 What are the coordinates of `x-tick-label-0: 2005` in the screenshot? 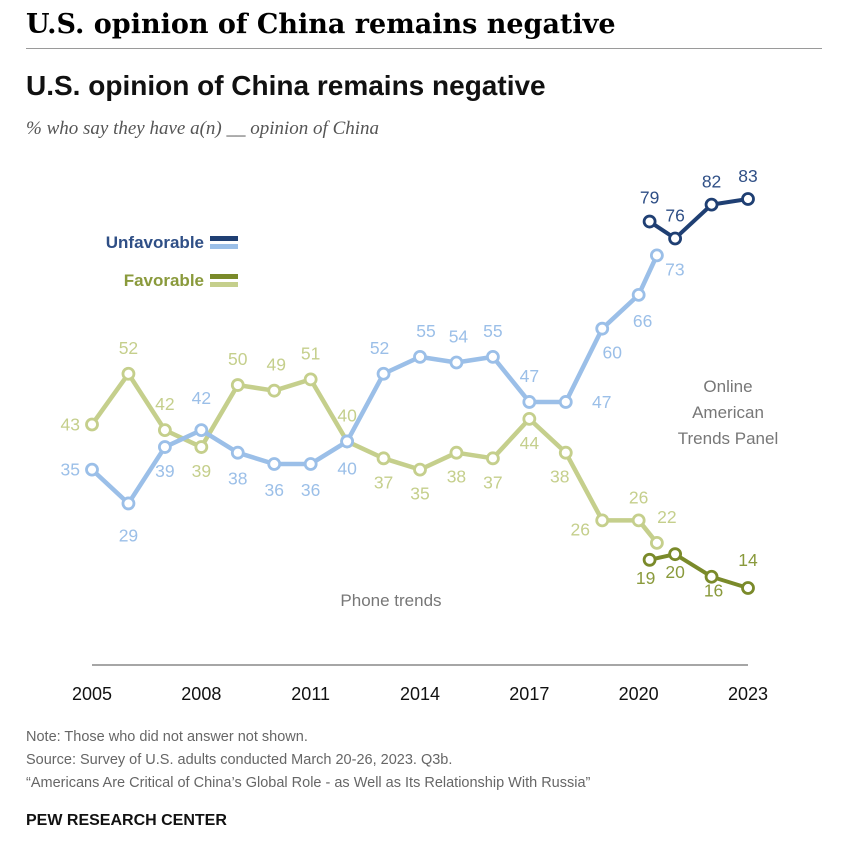 It's located at (92, 694).